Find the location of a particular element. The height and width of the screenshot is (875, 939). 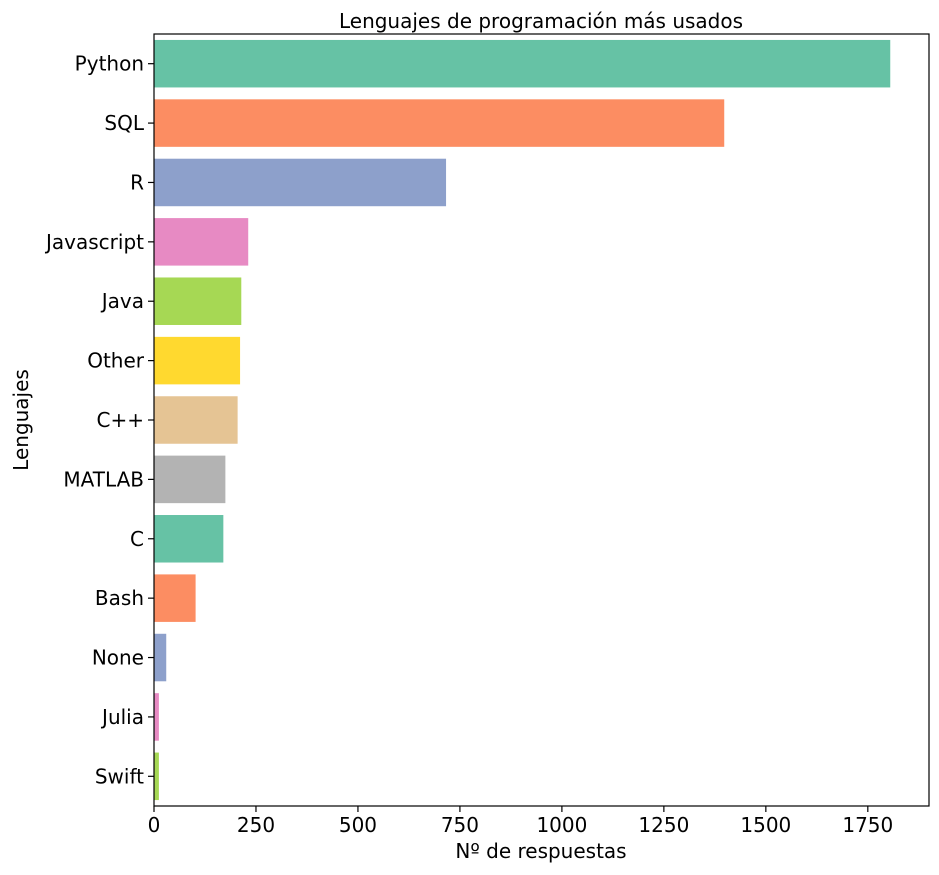

y-tick-label-java: Java is located at coordinates (122, 301).